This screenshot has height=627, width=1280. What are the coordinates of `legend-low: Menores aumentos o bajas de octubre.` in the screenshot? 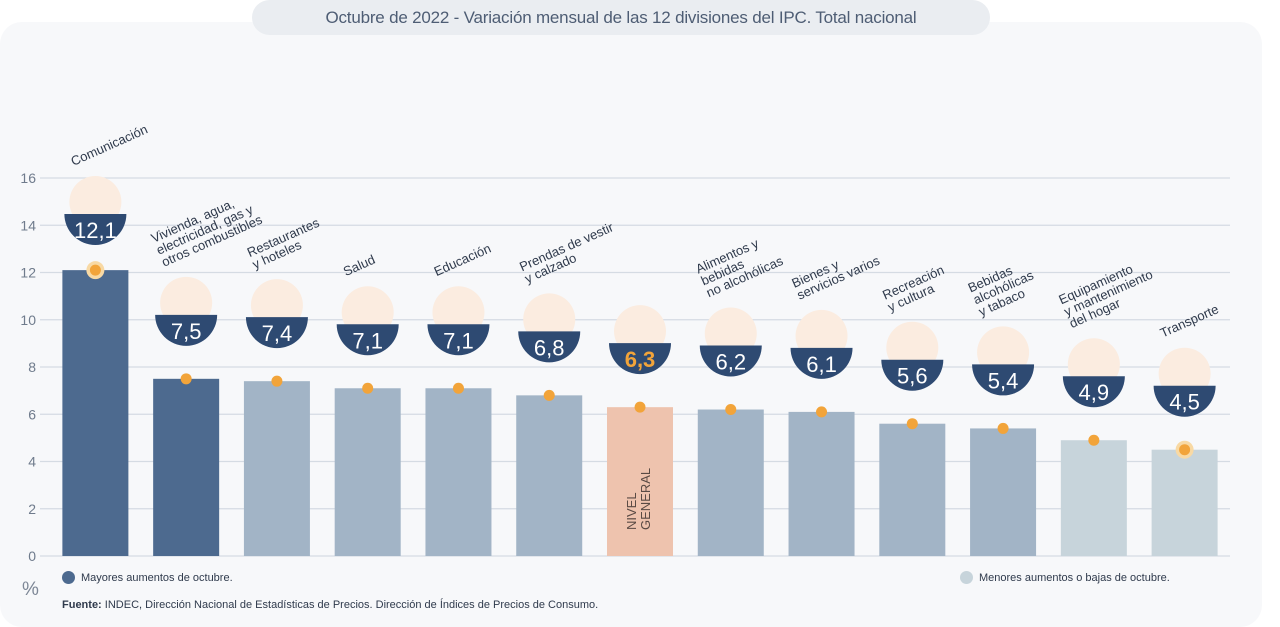 It's located at (1065, 577).